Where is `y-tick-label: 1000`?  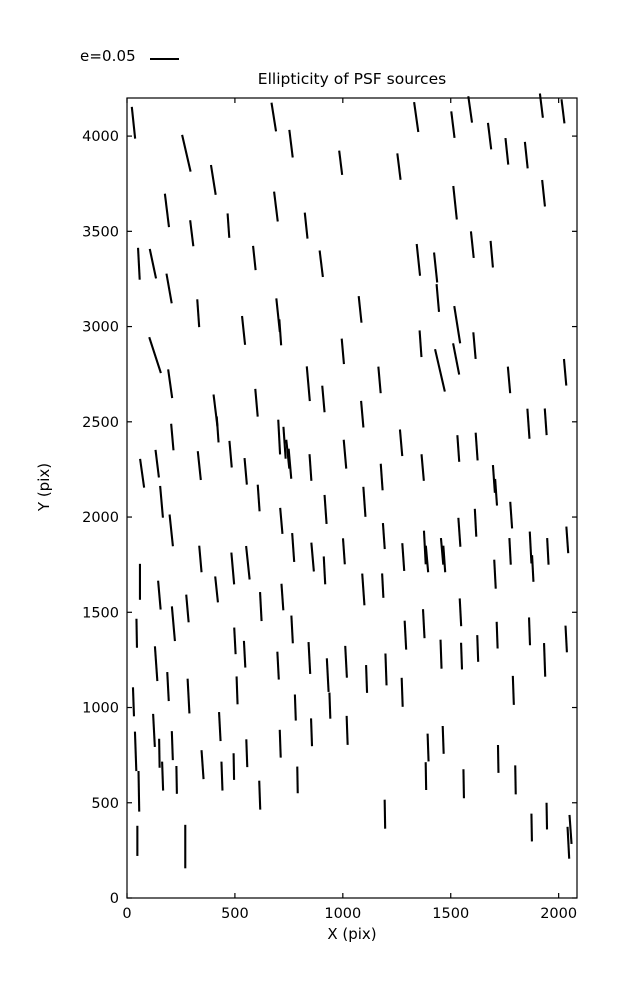 y-tick-label: 1000 is located at coordinates (100, 709).